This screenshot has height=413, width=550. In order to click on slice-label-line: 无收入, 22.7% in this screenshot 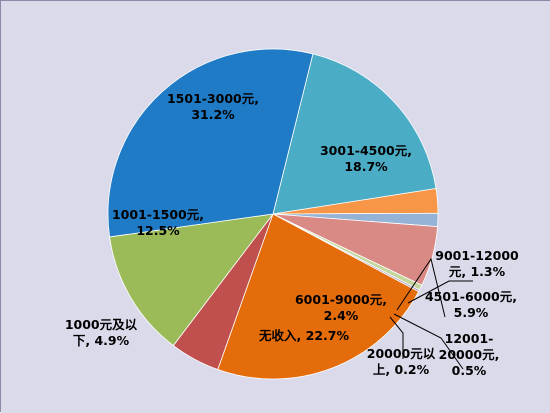, I will do `click(303, 335)`.